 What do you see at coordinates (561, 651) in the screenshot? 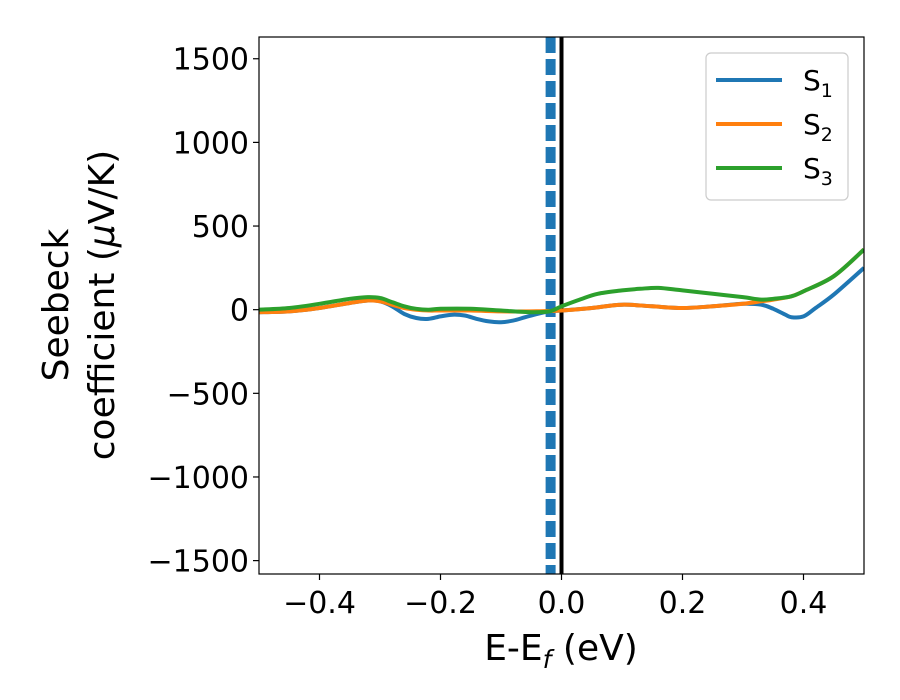
I see `x-axis-label: E-Ef (eV)` at bounding box center [561, 651].